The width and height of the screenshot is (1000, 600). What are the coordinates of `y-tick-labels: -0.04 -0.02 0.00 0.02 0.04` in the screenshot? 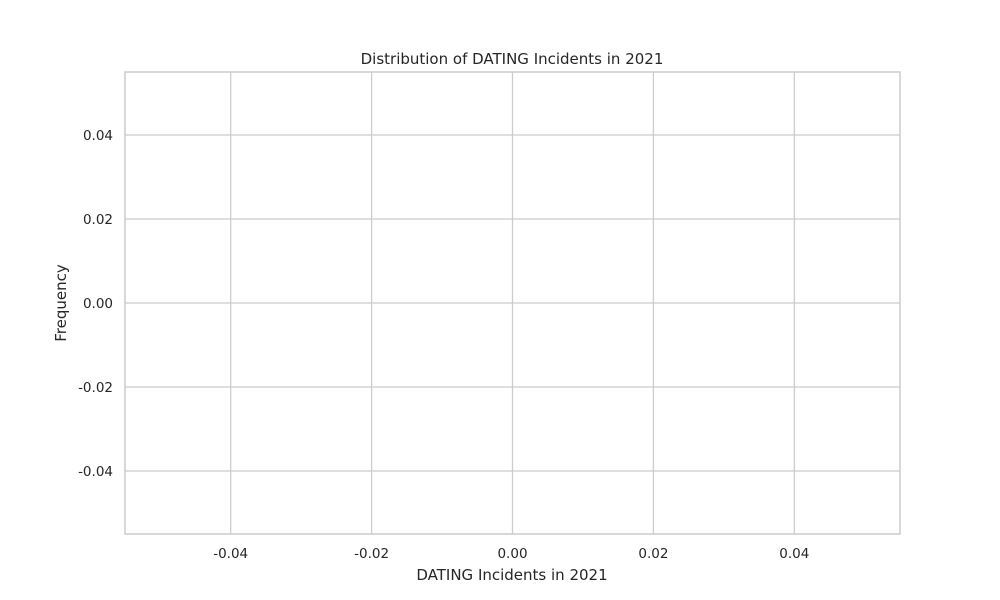 It's located at (95, 304).